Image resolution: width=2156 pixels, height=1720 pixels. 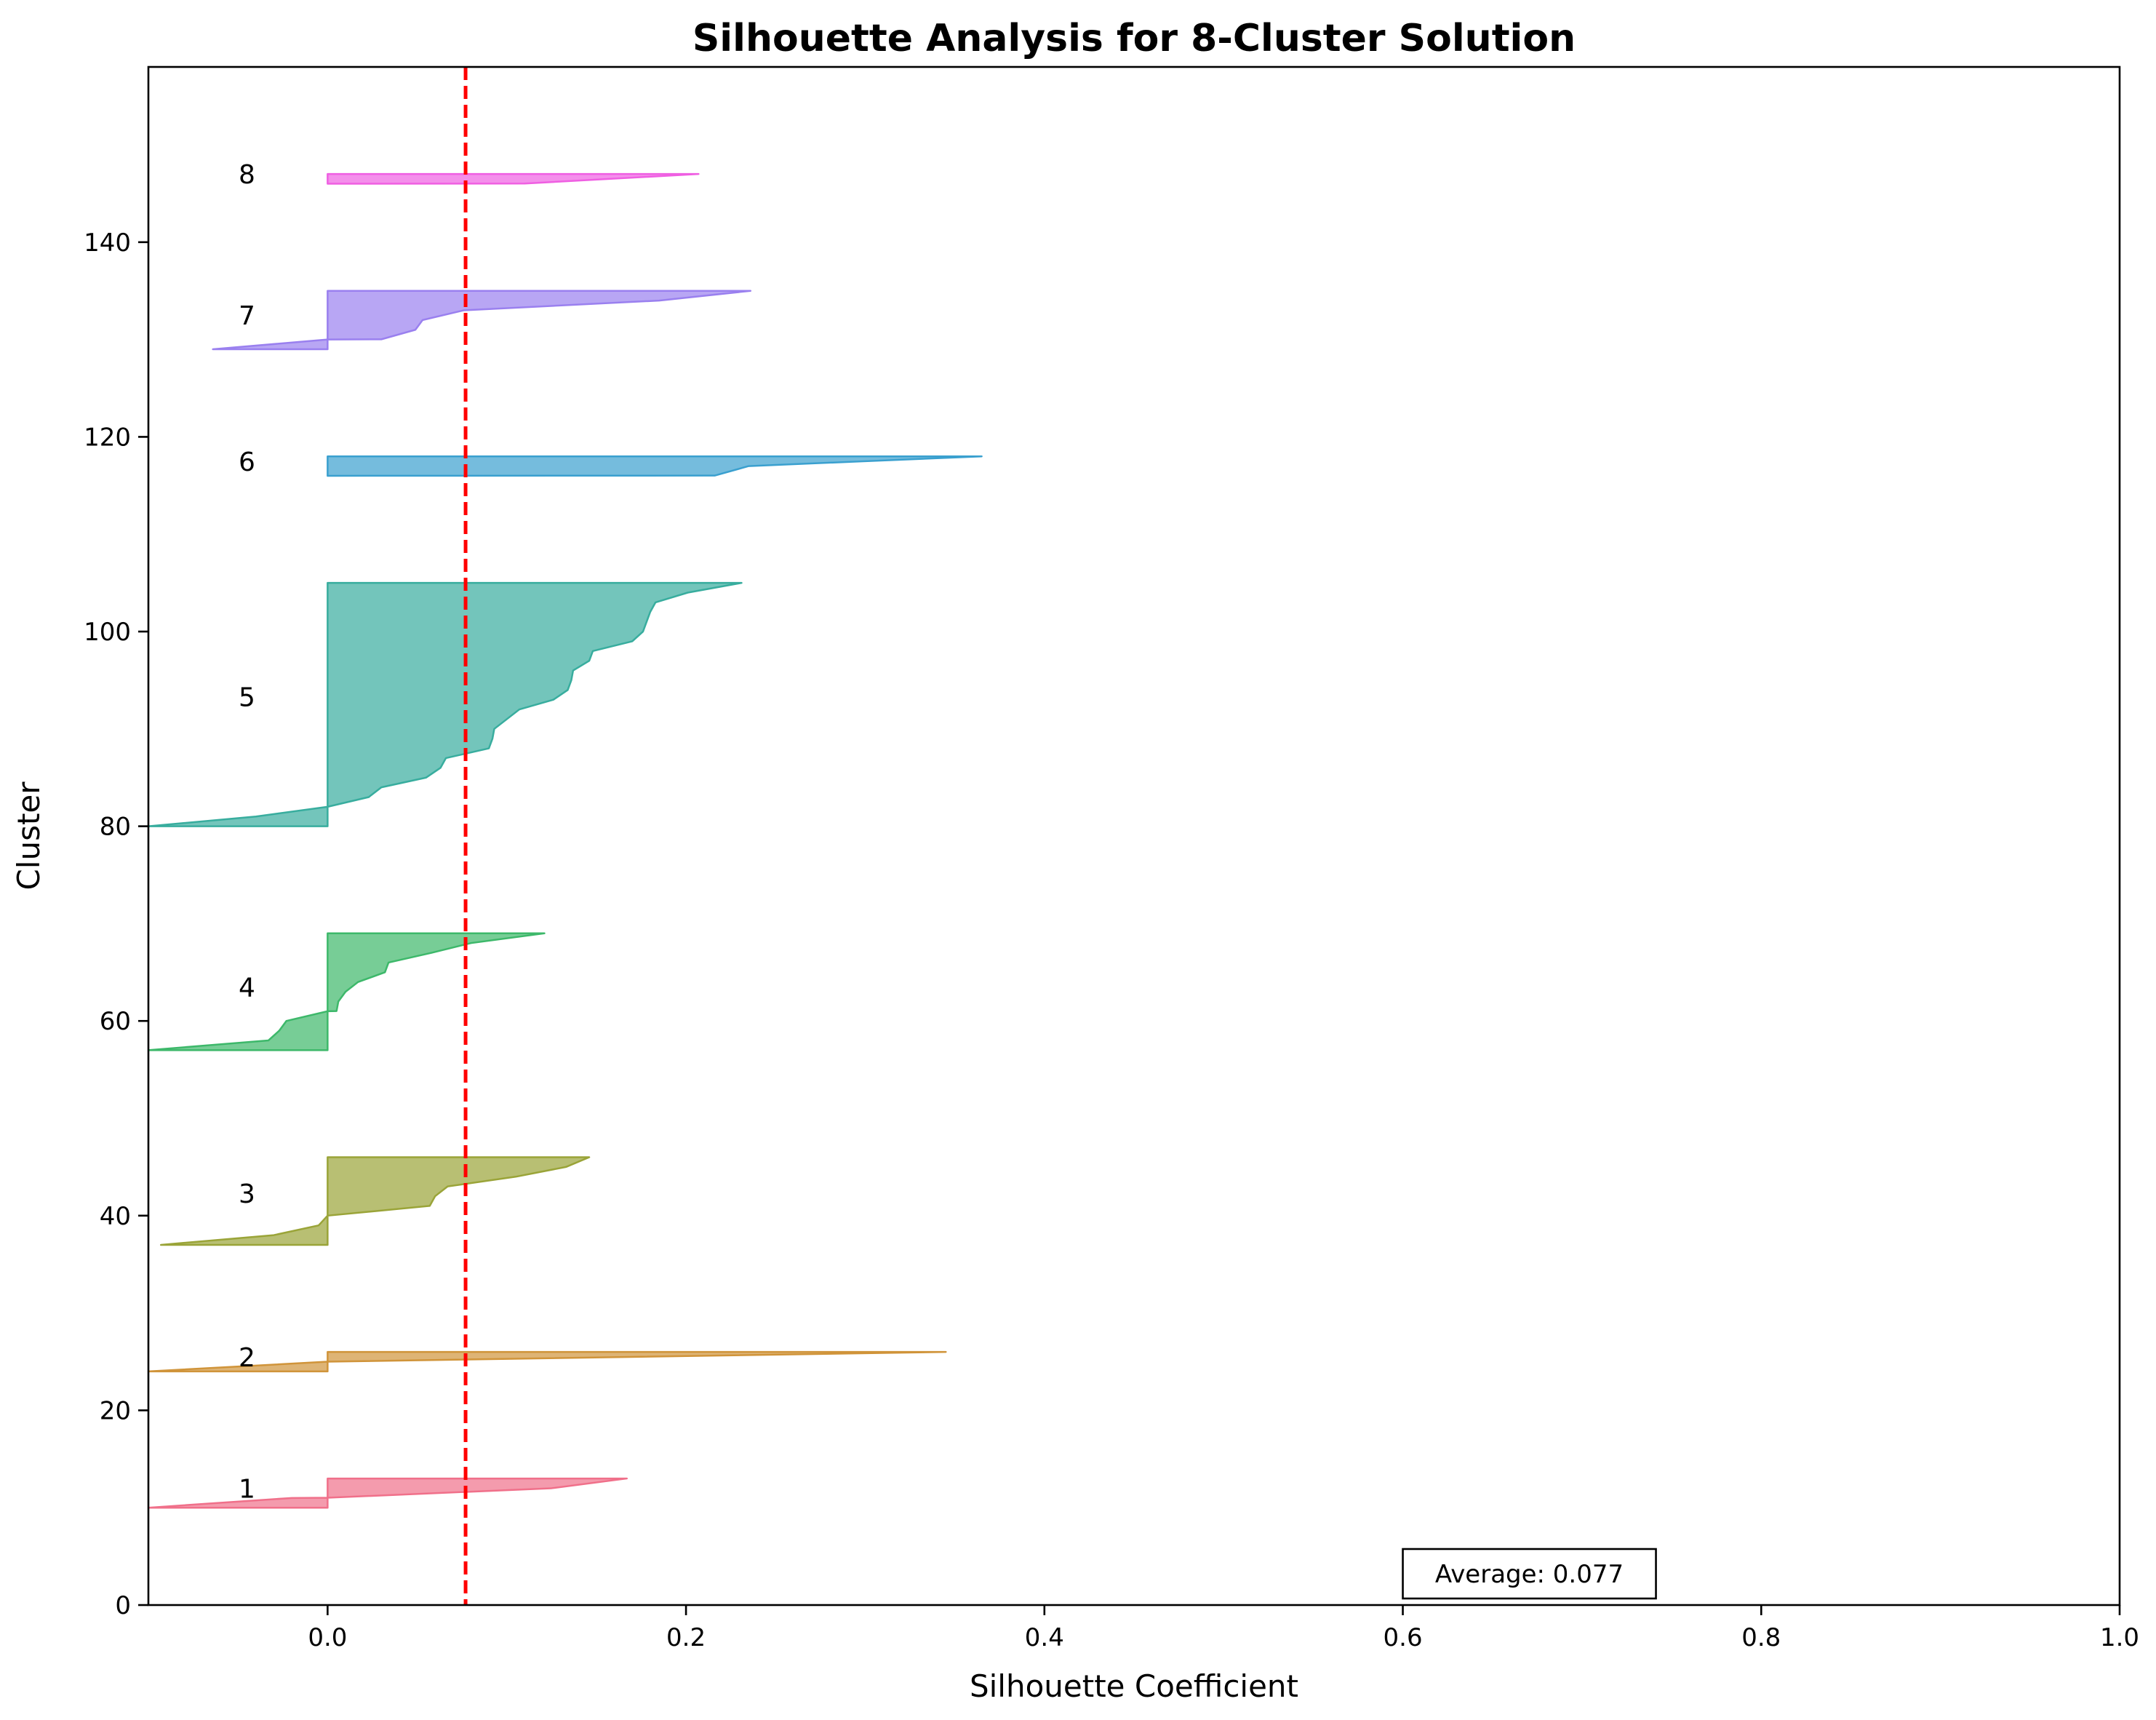 I want to click on y-axis-ticks: 0 20 40 60 80 100 120 140, so click(x=116, y=924).